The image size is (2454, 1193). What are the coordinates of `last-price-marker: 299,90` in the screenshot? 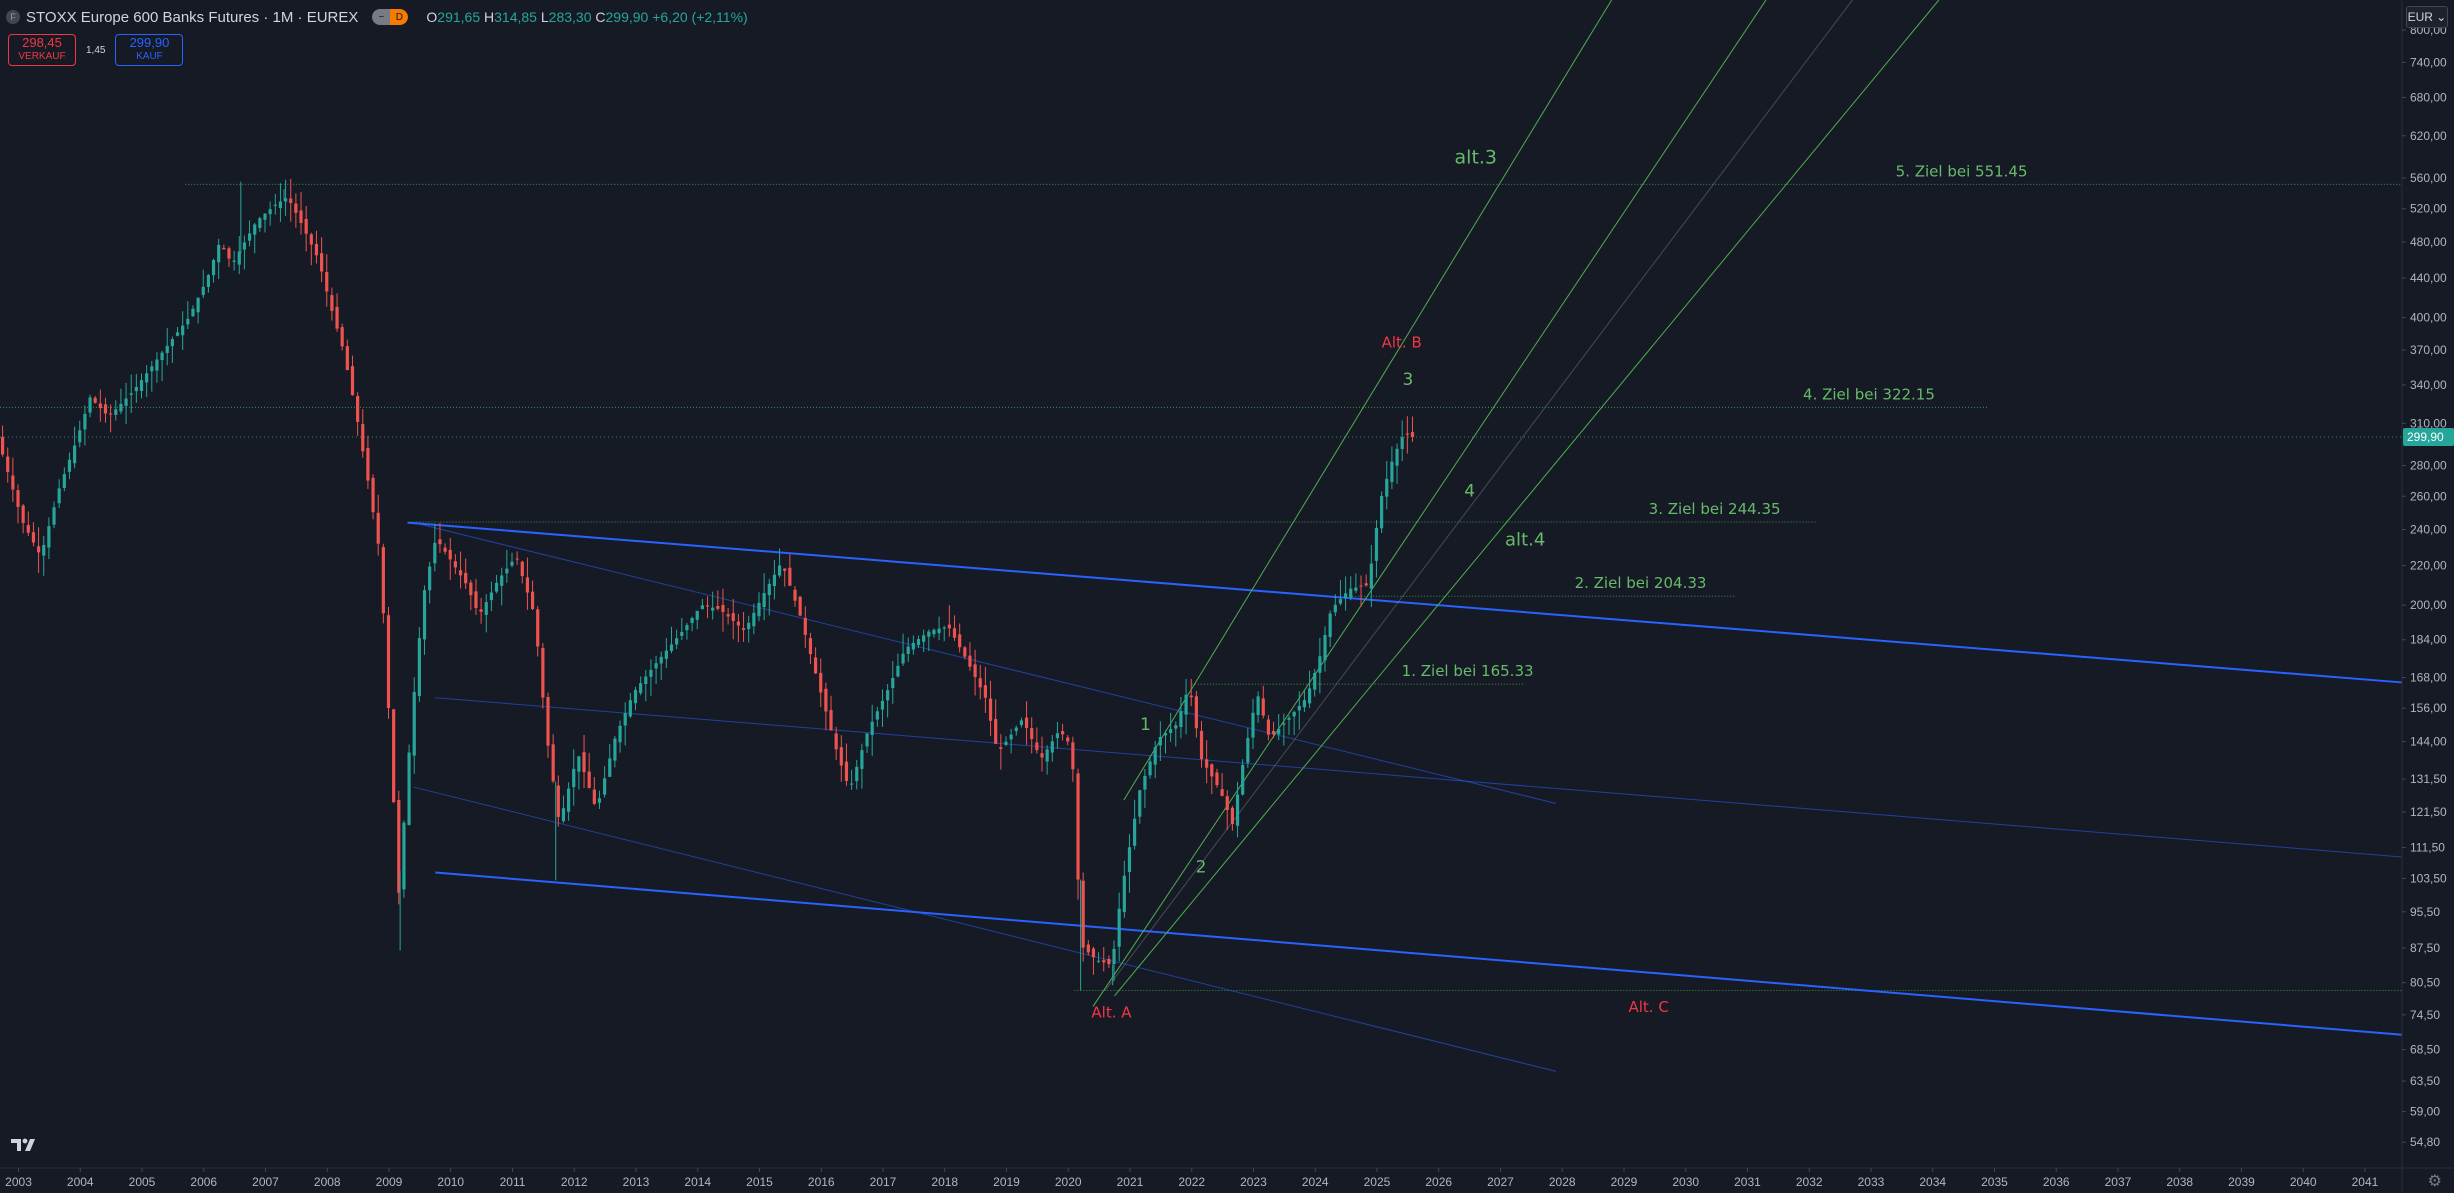 It's located at (1227, 437).